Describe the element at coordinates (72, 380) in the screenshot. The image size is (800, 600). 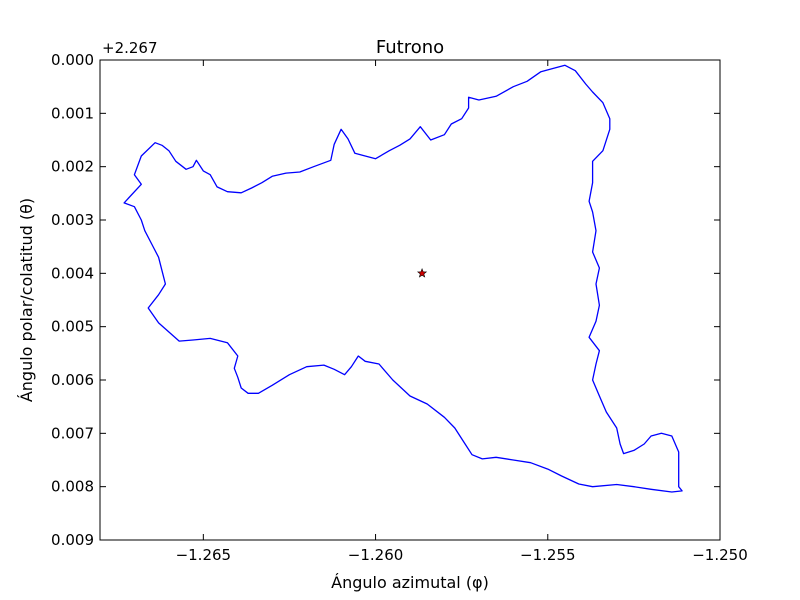
I see `y-tick-label: 0.006` at that location.